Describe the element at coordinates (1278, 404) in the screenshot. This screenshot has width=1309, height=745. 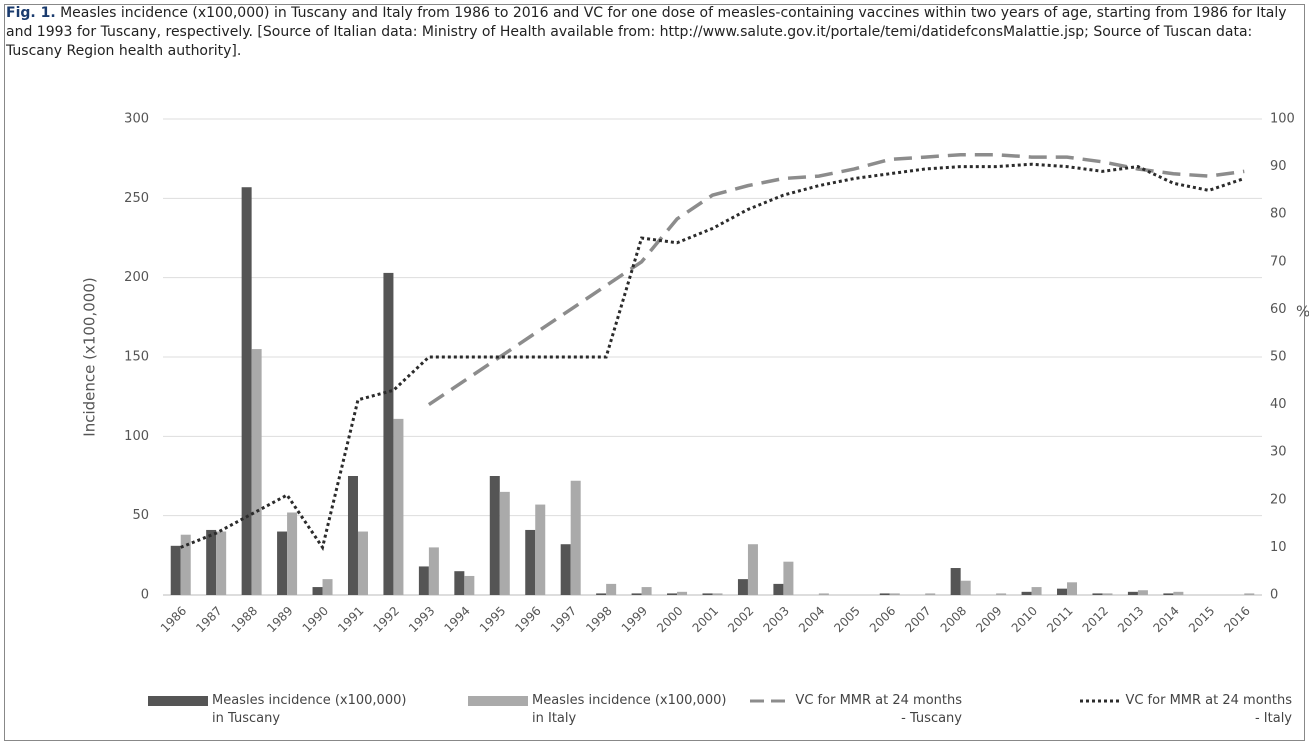
I see `y2-tick-label: 40` at that location.